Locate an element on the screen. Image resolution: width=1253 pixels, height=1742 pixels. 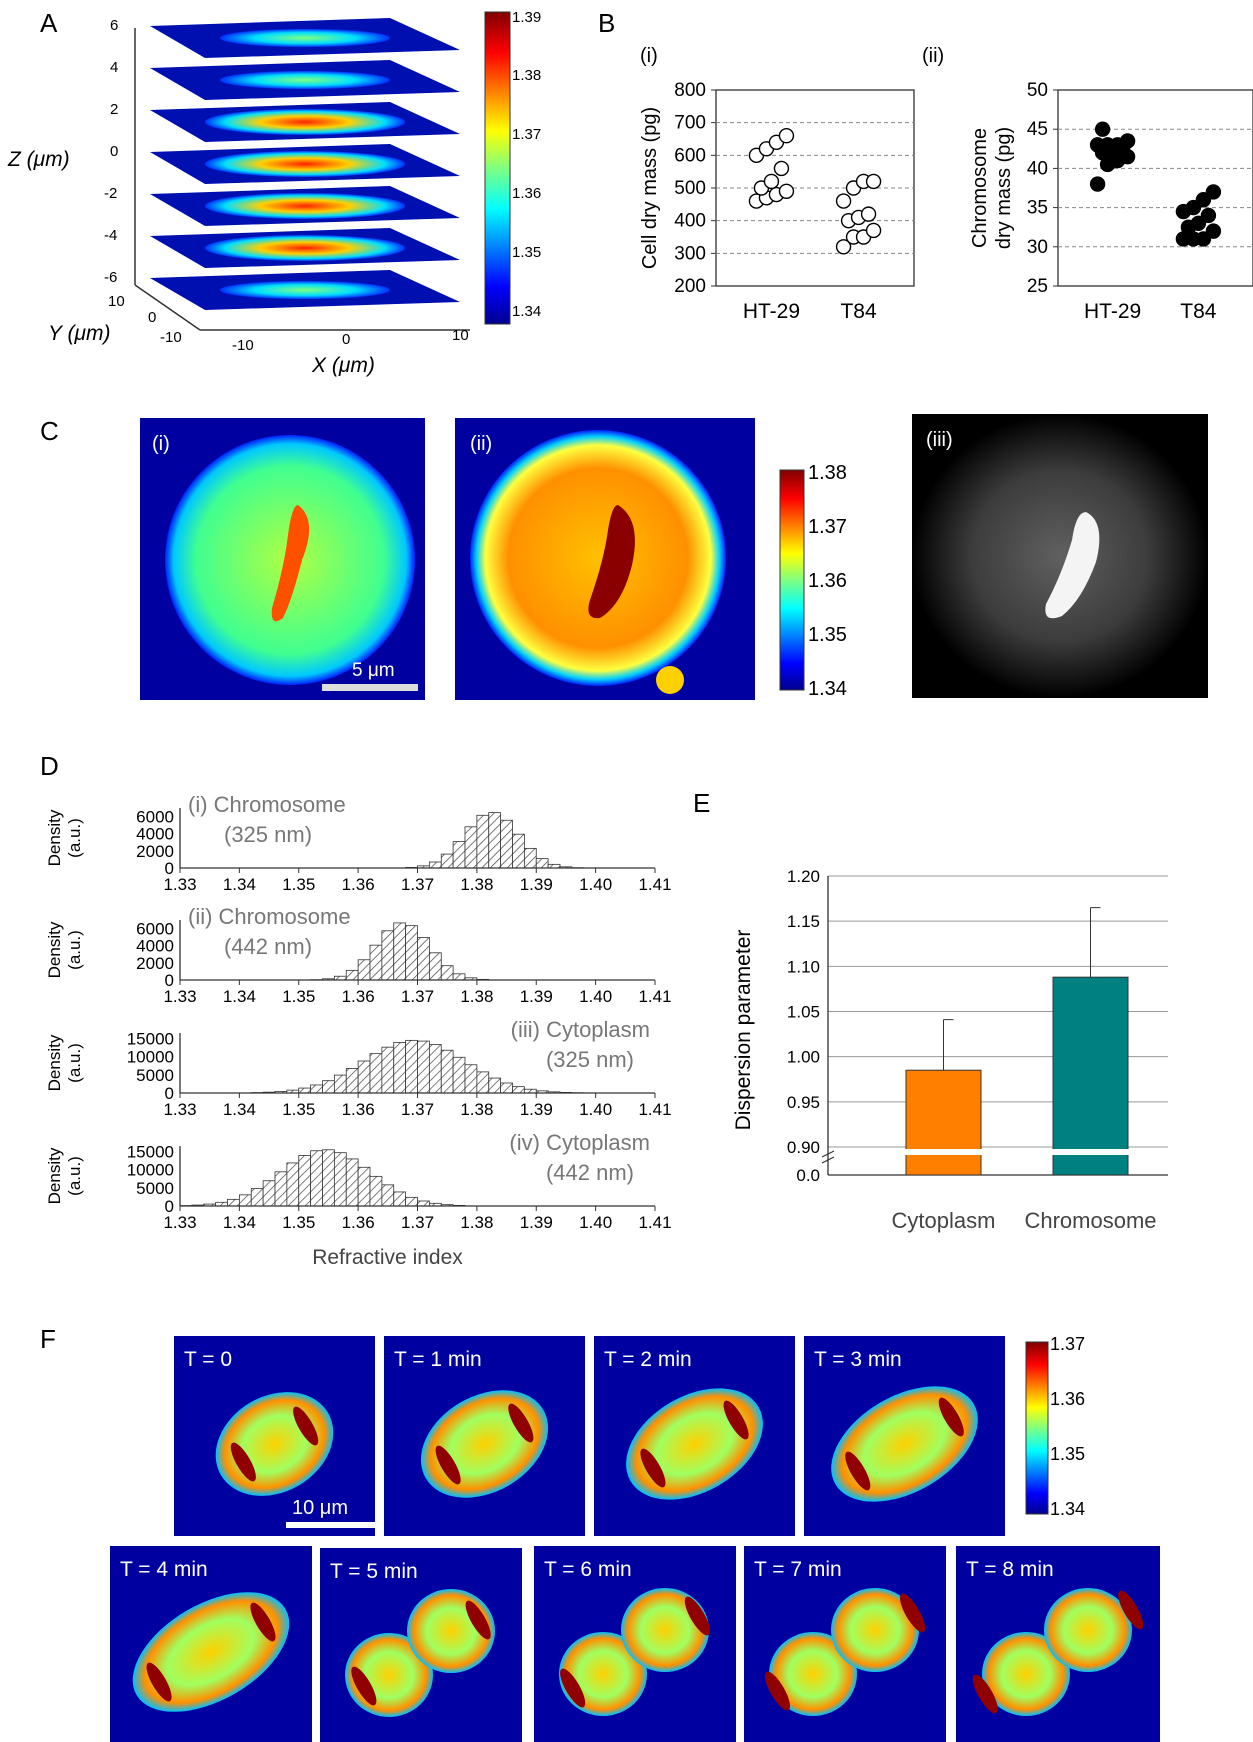
b-y-label-line: Chromosome is located at coordinates (980, 188).